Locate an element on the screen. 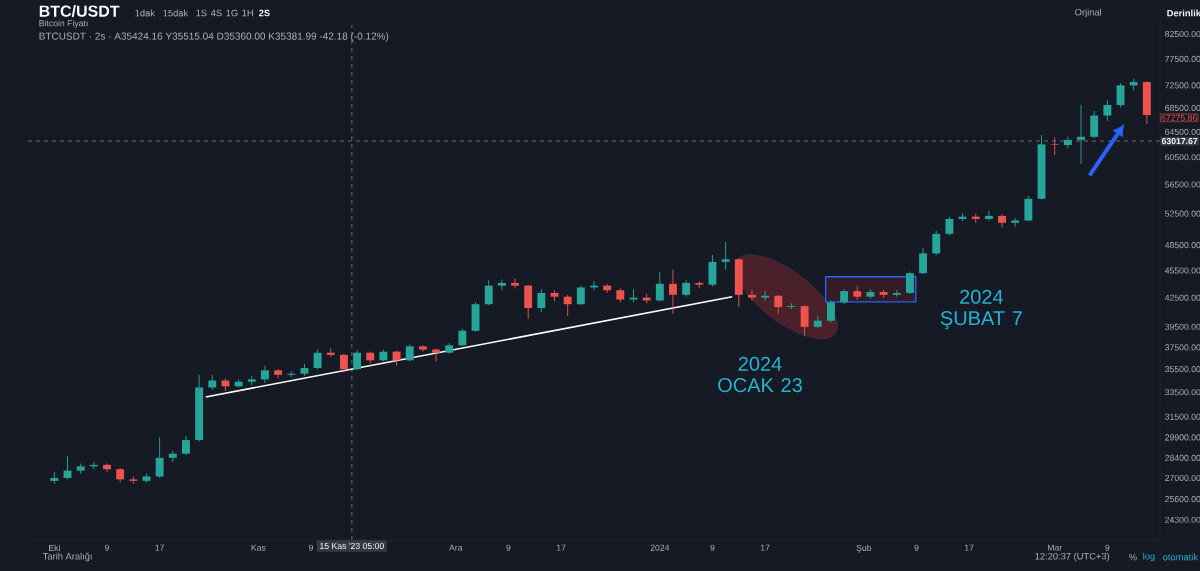 This screenshot has width=1200, height=571. text: 1S is located at coordinates (201, 13).